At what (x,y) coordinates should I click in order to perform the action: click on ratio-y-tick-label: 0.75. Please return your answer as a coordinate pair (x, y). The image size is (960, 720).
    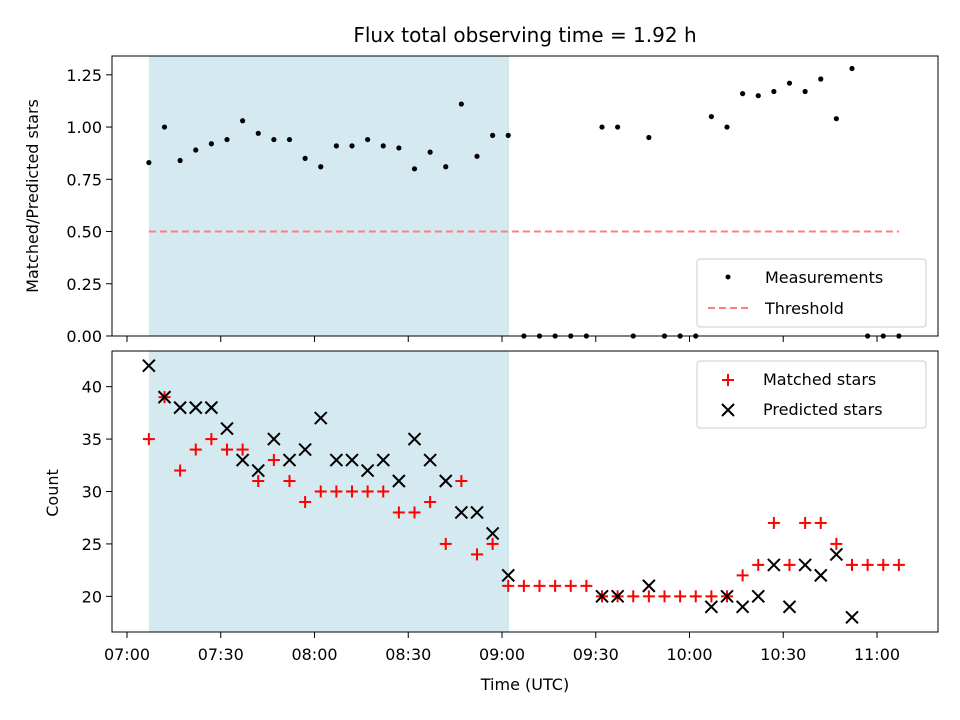
    Looking at the image, I should click on (84, 179).